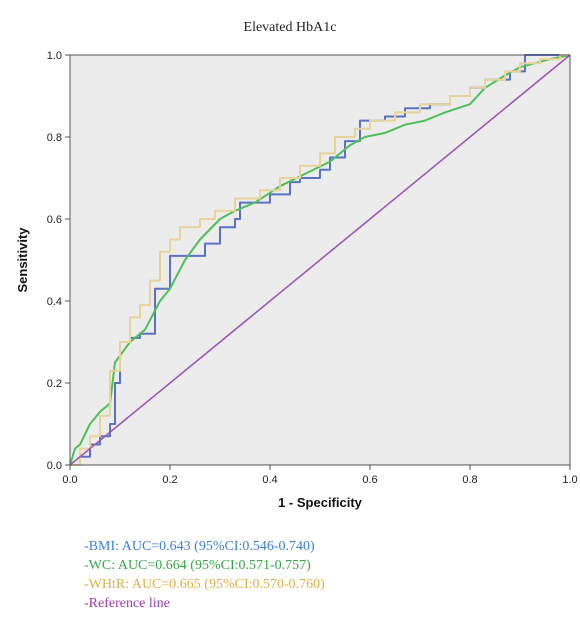  Describe the element at coordinates (197, 565) in the screenshot. I see `legend-entry-wc: -WC: AUC=0.664 (95%CI:0.571-0.757)` at that location.